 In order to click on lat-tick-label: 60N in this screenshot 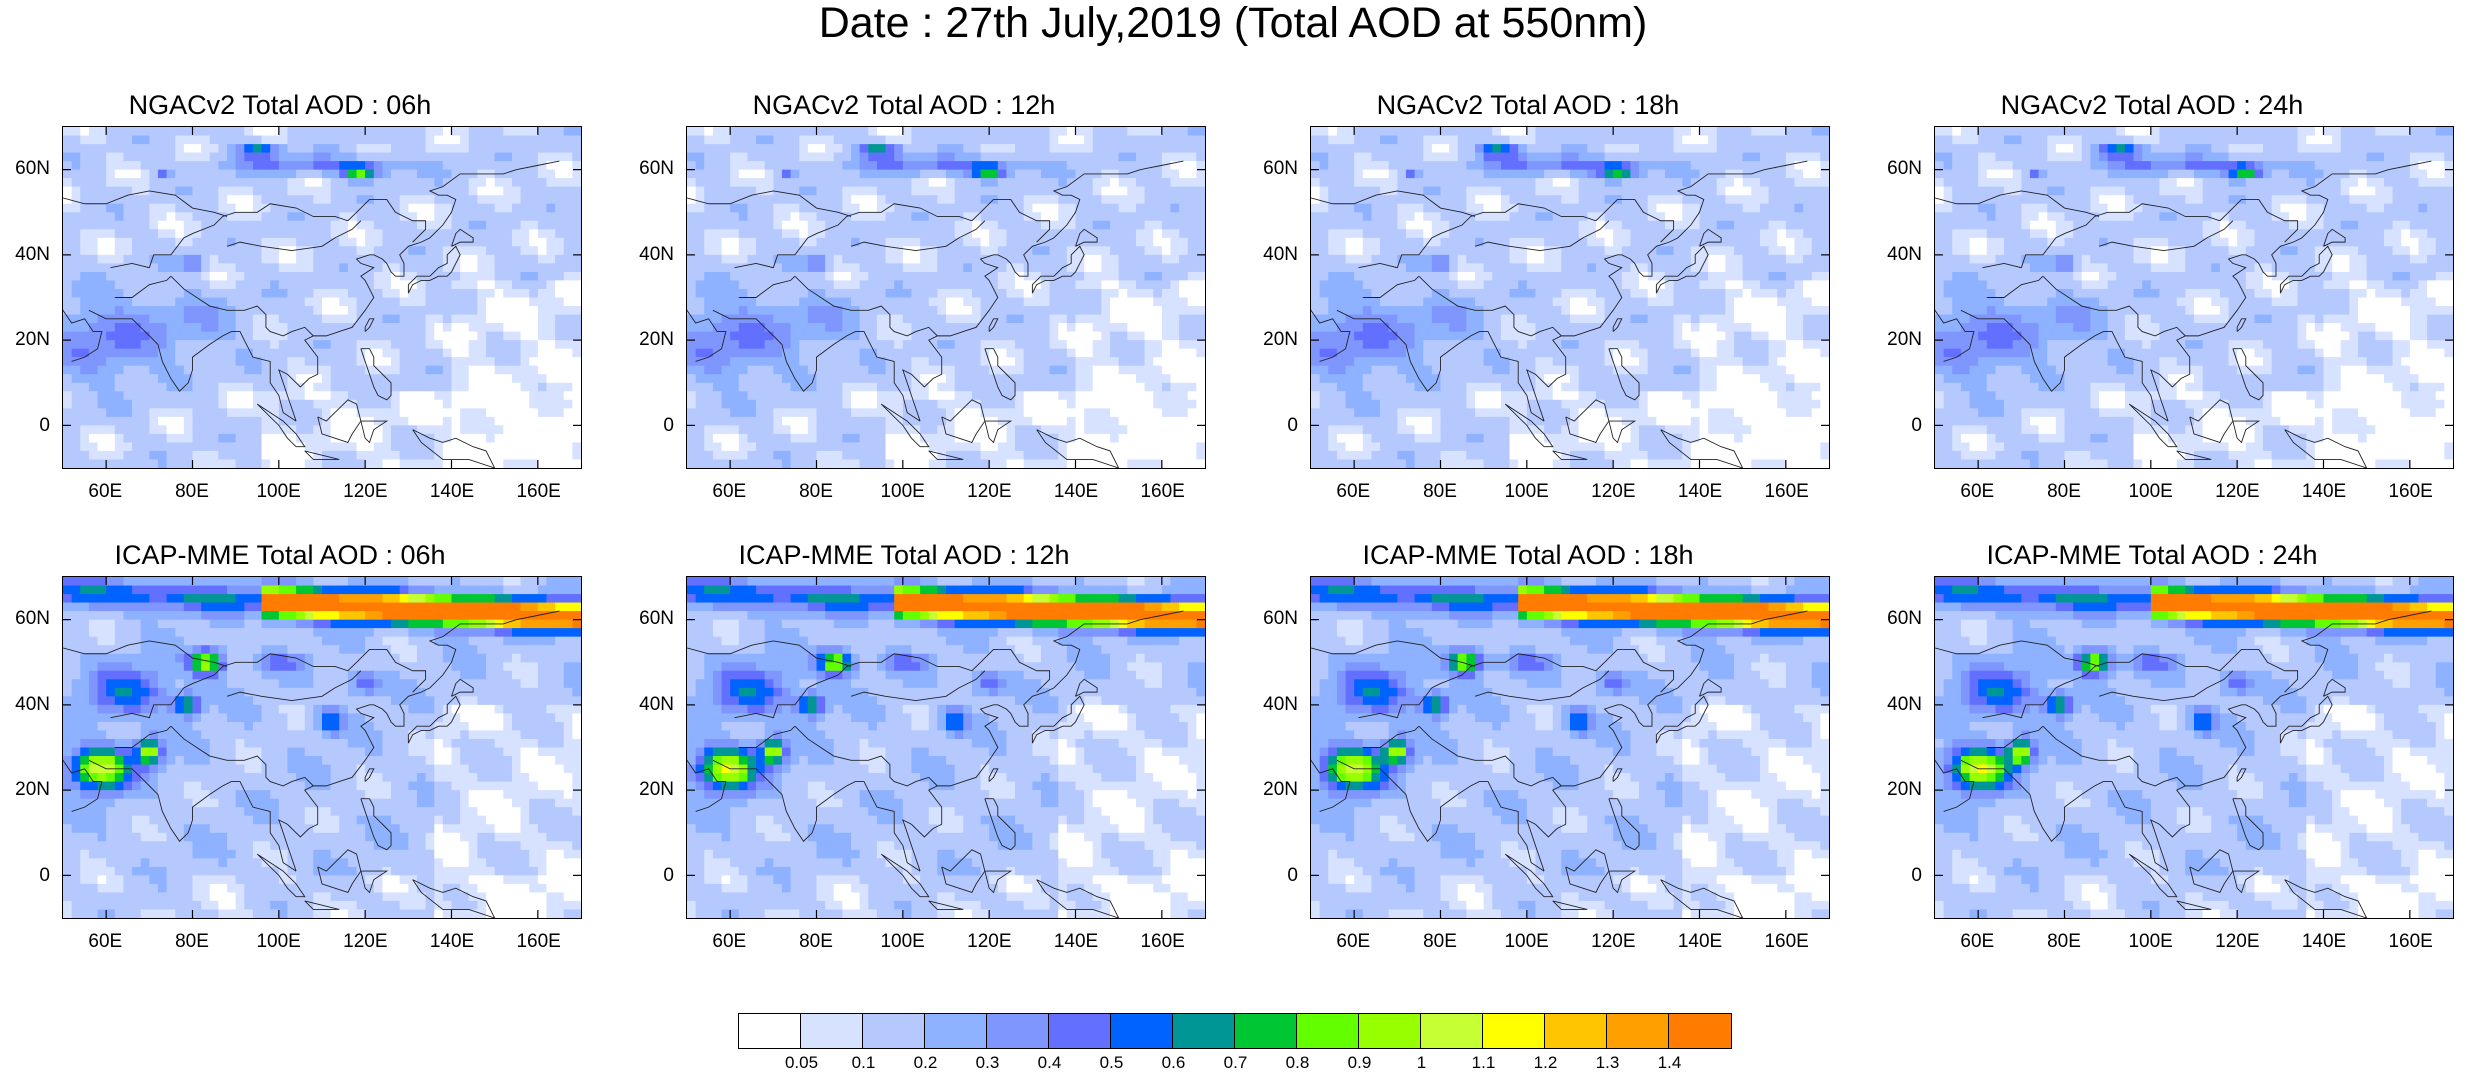, I will do `click(25, 169)`.